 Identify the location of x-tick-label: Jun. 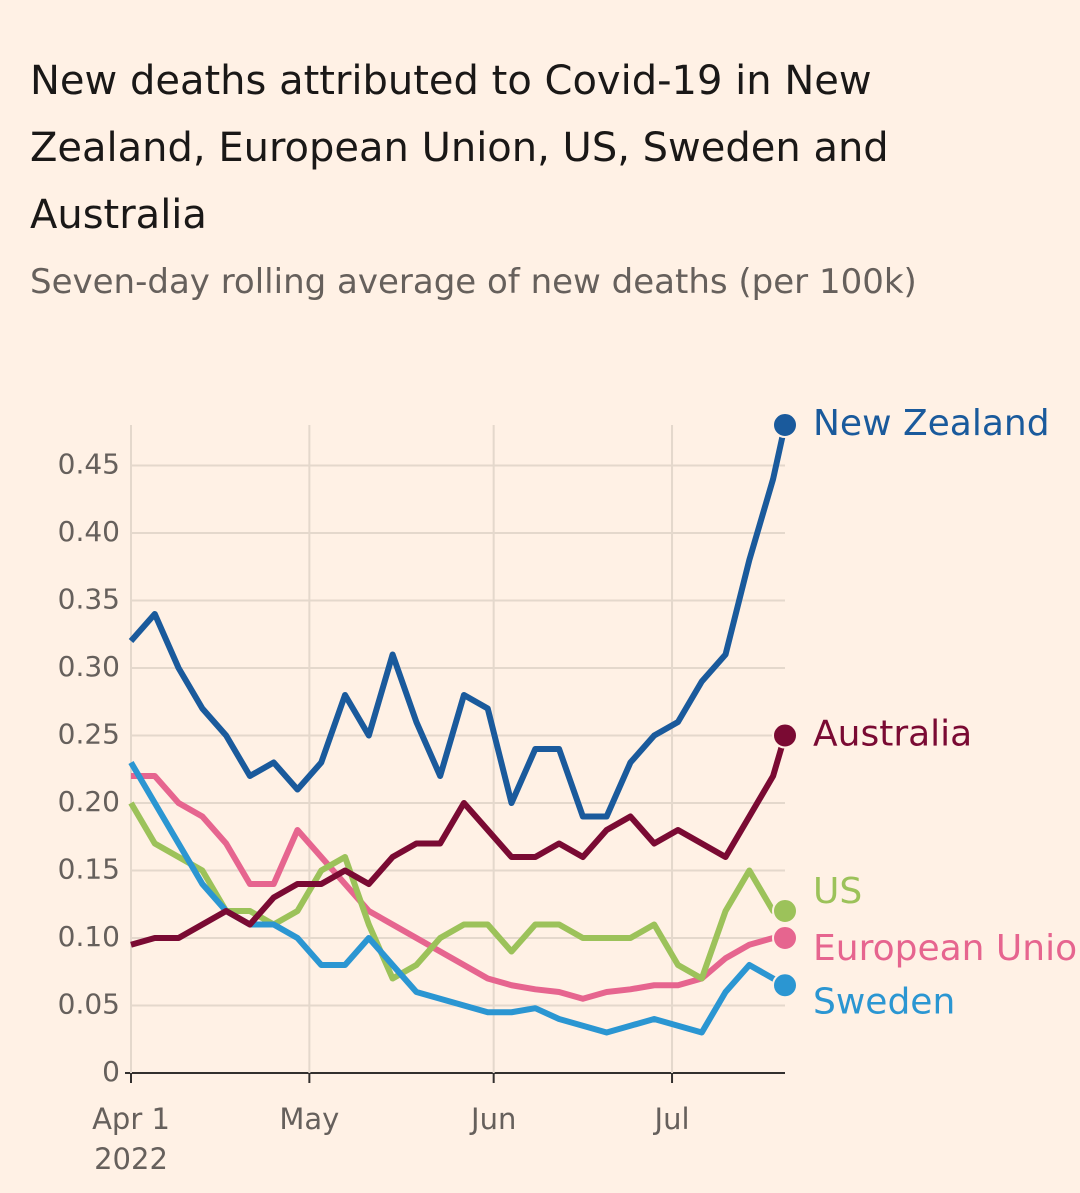
(494, 1119).